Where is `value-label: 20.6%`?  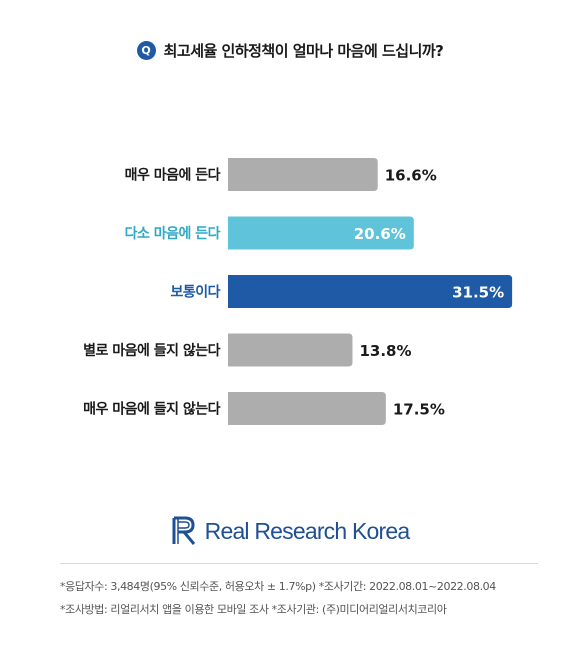
value-label: 20.6% is located at coordinates (380, 234).